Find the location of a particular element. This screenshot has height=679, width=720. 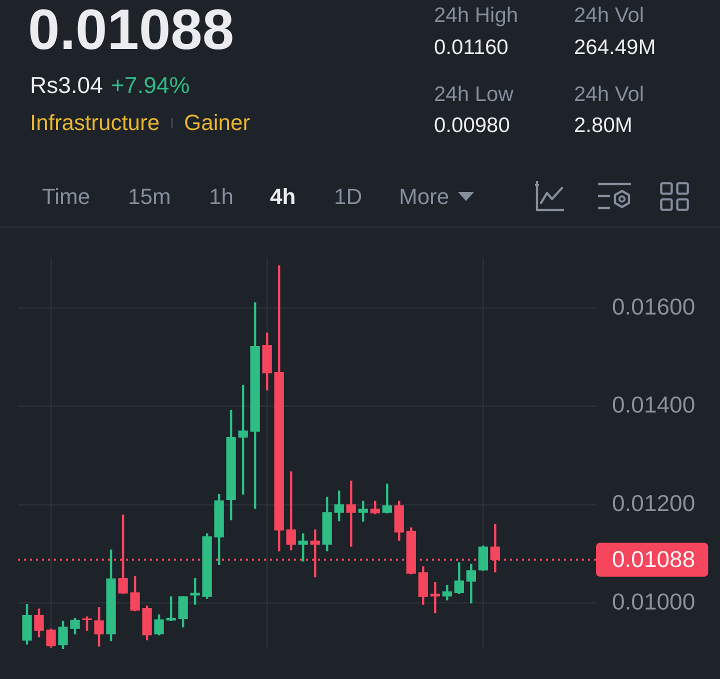

text: 24h Low is located at coordinates (474, 94).